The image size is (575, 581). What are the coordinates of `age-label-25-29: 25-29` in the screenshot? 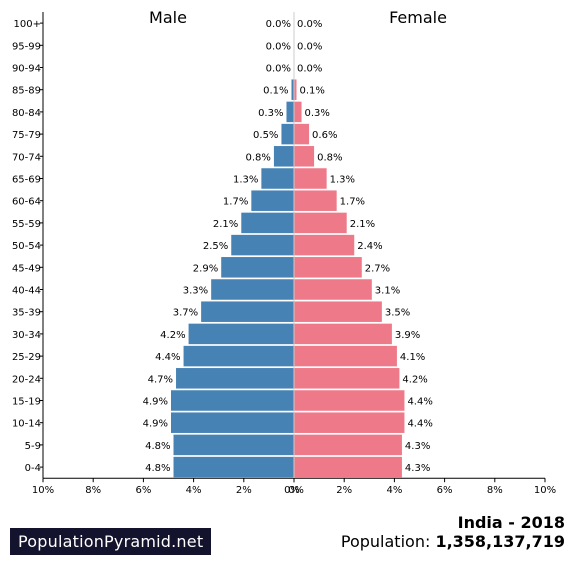 It's located at (26, 357).